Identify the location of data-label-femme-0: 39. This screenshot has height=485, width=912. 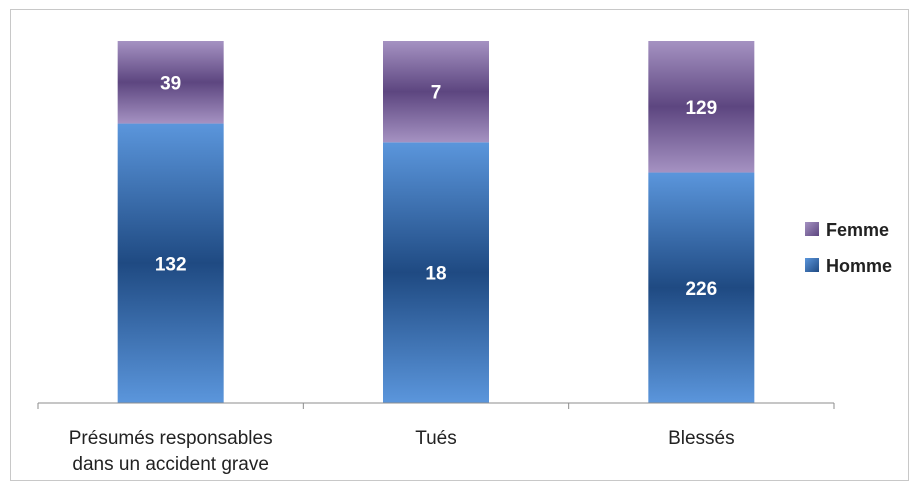
(170, 83).